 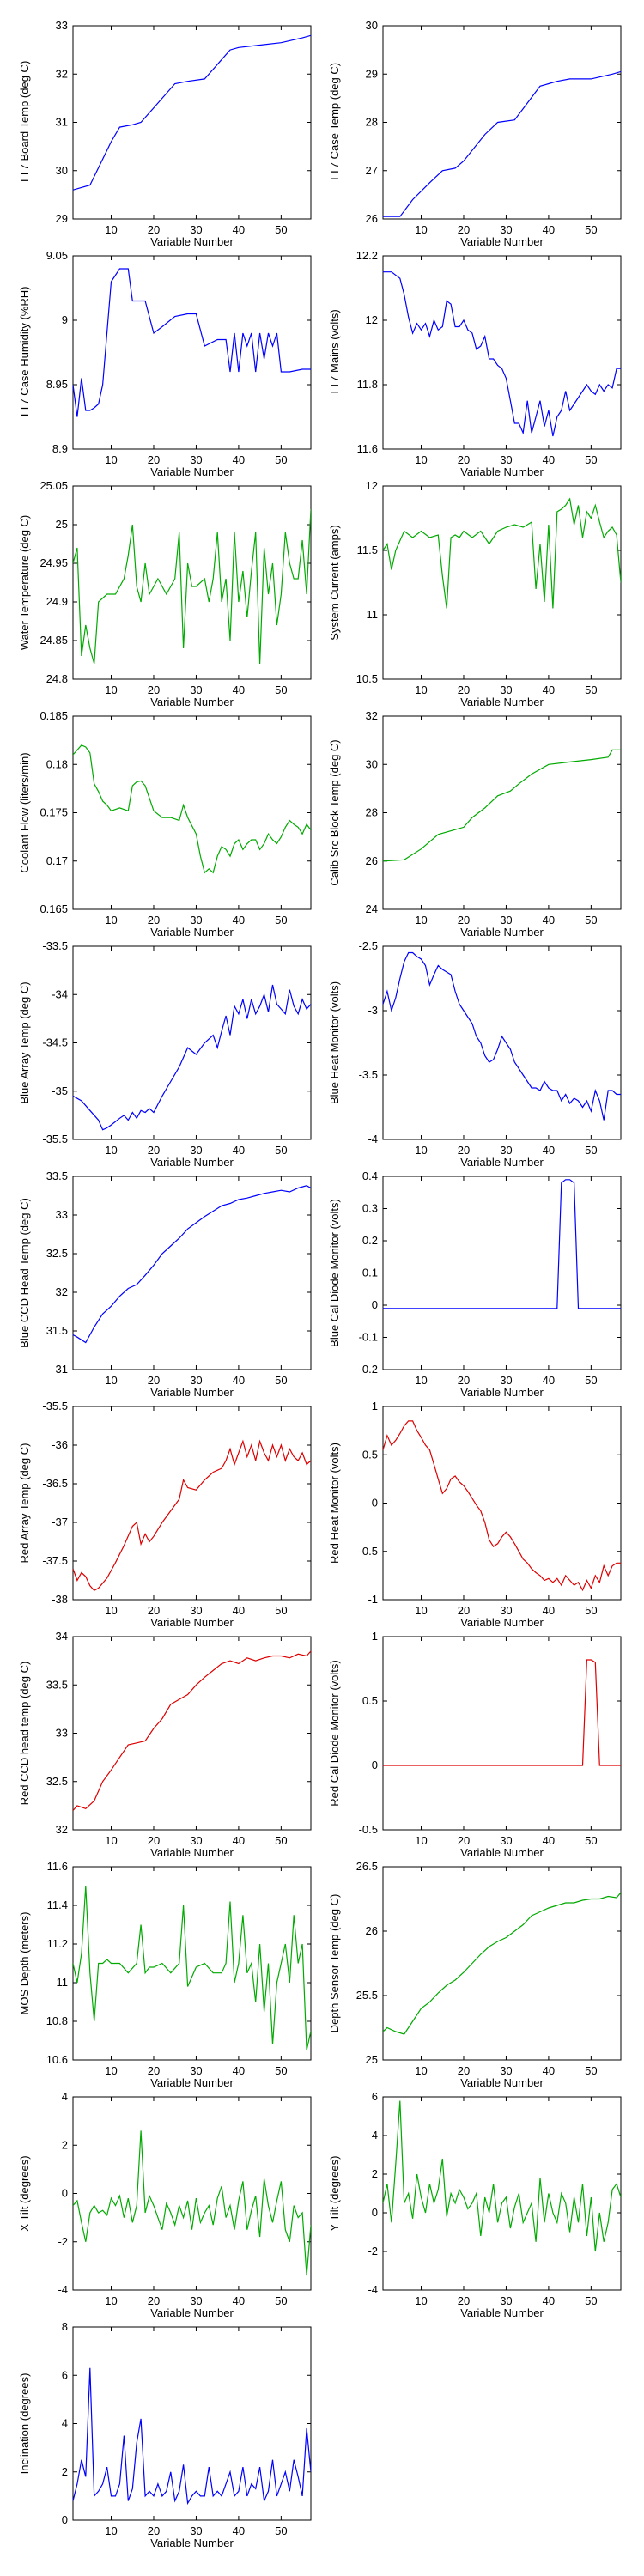 I want to click on y-tick-label: 28, so click(x=372, y=123).